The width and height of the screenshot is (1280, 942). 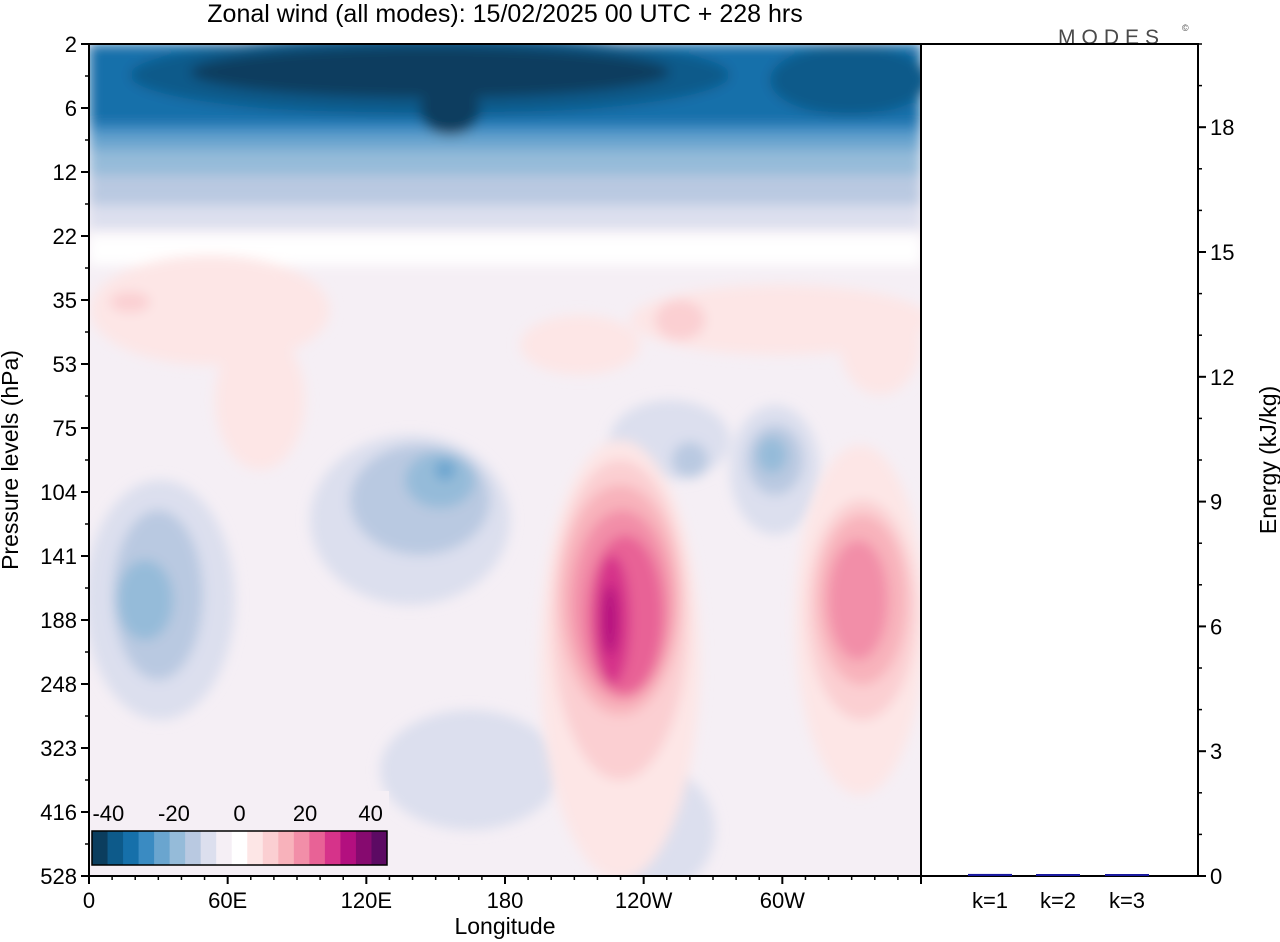 What do you see at coordinates (58, 748) in the screenshot?
I see `y-tick-label: 323` at bounding box center [58, 748].